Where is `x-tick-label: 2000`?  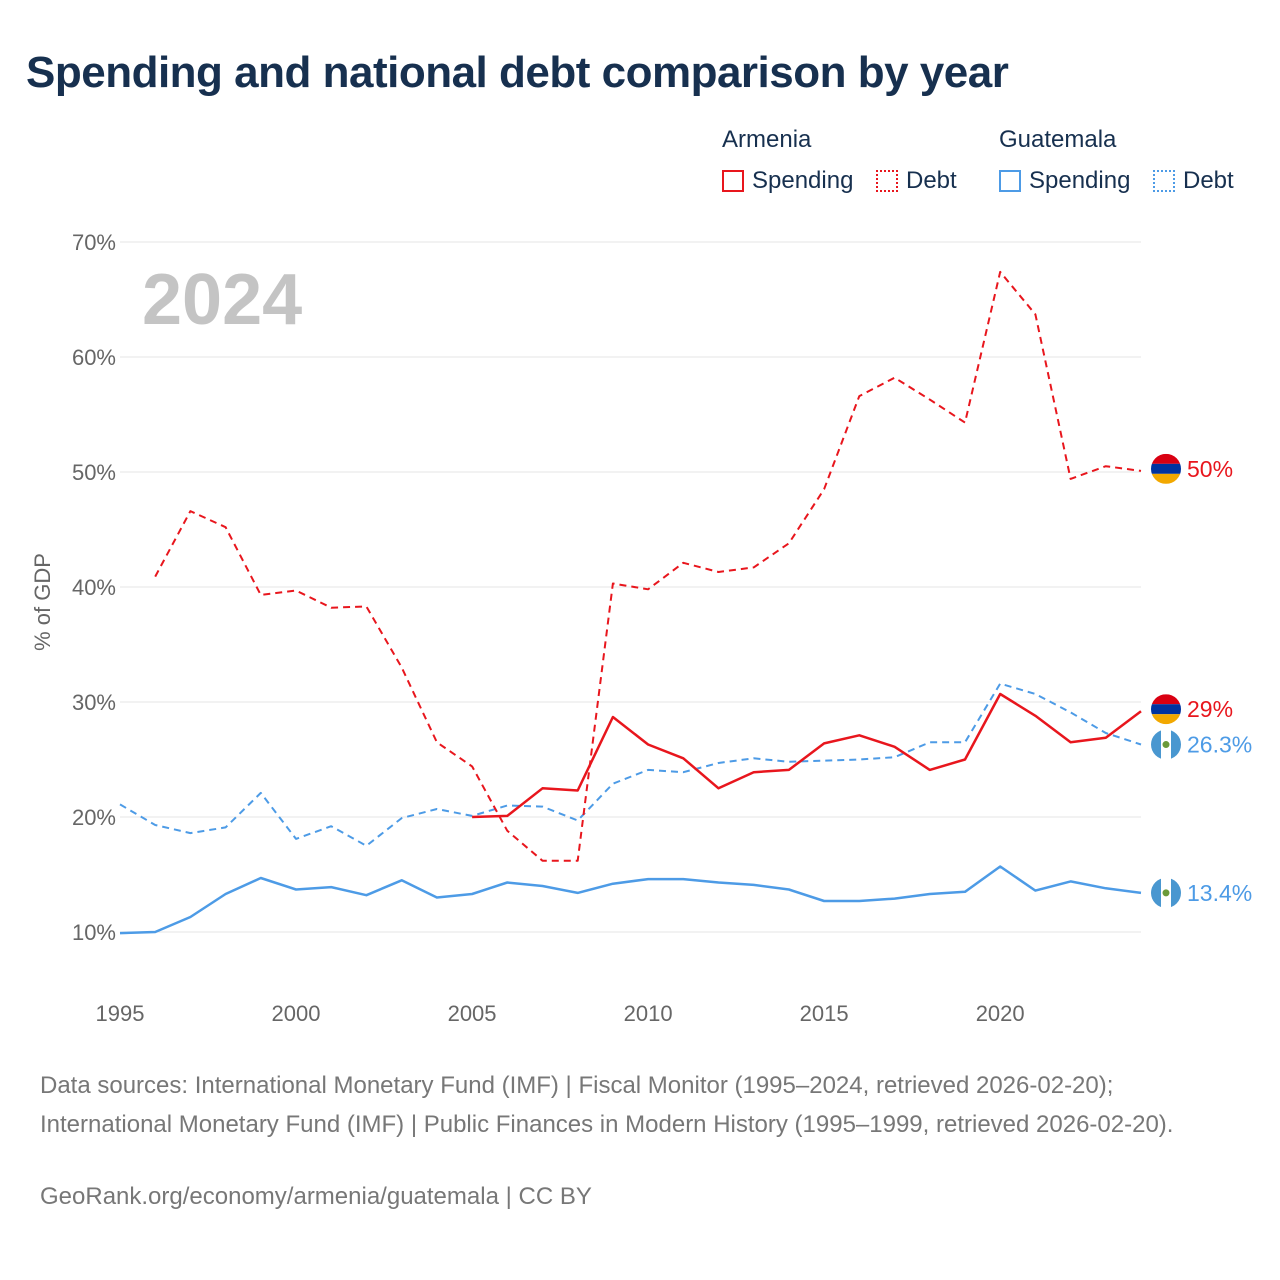
x-tick-label: 2000 is located at coordinates (296, 1013).